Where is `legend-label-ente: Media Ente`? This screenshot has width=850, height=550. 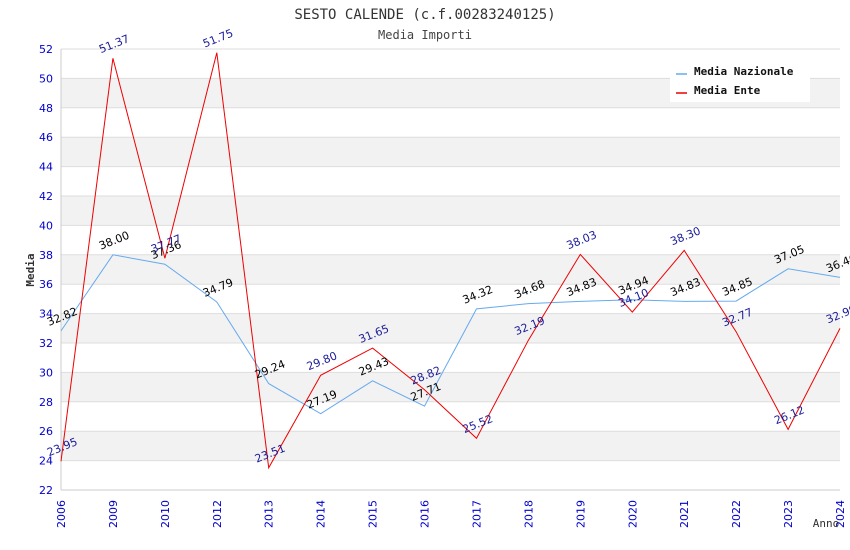
legend-label-ente: Media Ente is located at coordinates (727, 90).